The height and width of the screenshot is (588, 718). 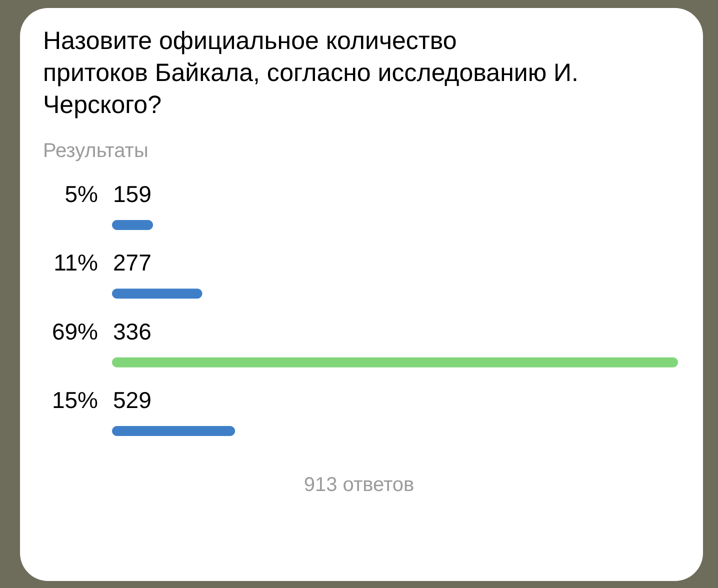 What do you see at coordinates (76, 263) in the screenshot?
I see `data-label: 11%` at bounding box center [76, 263].